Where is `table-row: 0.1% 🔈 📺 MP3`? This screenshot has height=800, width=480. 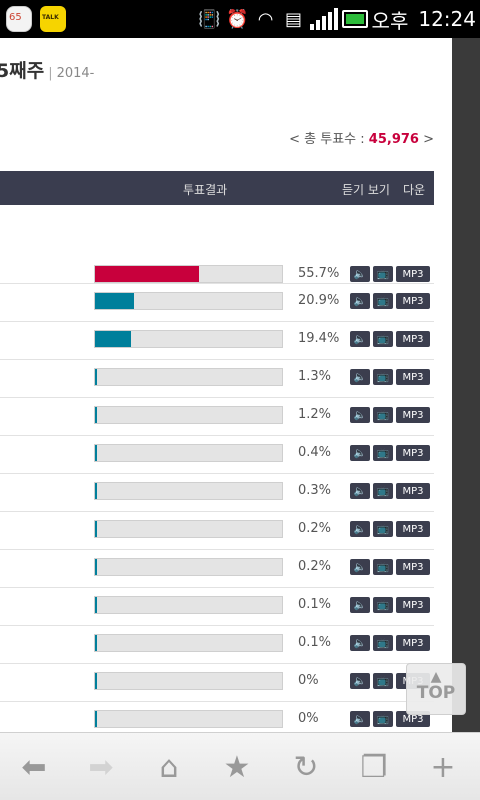 table-row: 0.1% 🔈 📺 MP3 is located at coordinates (217, 645).